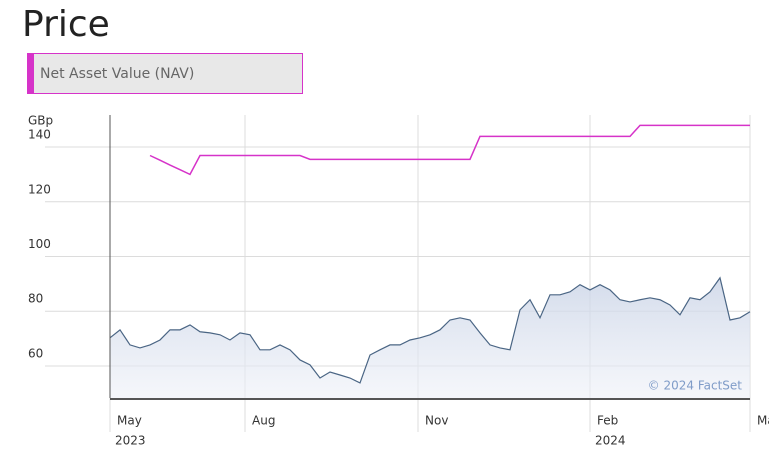 Image resolution: width=769 pixels, height=468 pixels. I want to click on x-tick-year: 2024, so click(610, 441).